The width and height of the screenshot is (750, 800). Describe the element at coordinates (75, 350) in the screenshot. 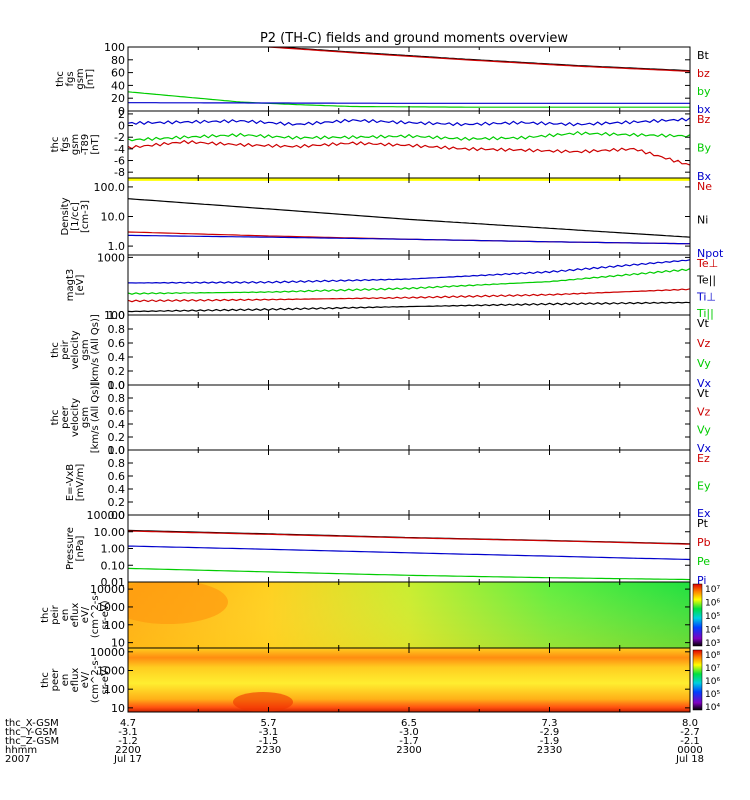

I see `y-axis-label: thc peir velocity gsm [km/s (All Qs)]` at that location.